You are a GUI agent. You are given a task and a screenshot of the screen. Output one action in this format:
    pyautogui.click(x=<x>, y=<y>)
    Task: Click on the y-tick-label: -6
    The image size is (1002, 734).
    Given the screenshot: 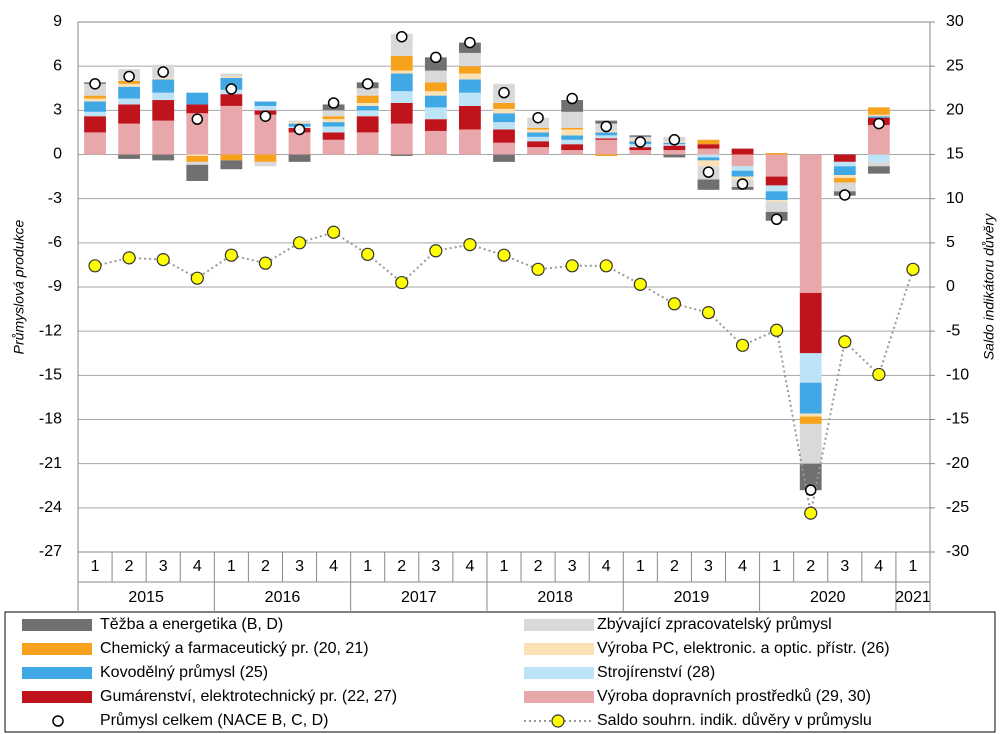 What is the action you would take?
    pyautogui.click(x=55, y=242)
    